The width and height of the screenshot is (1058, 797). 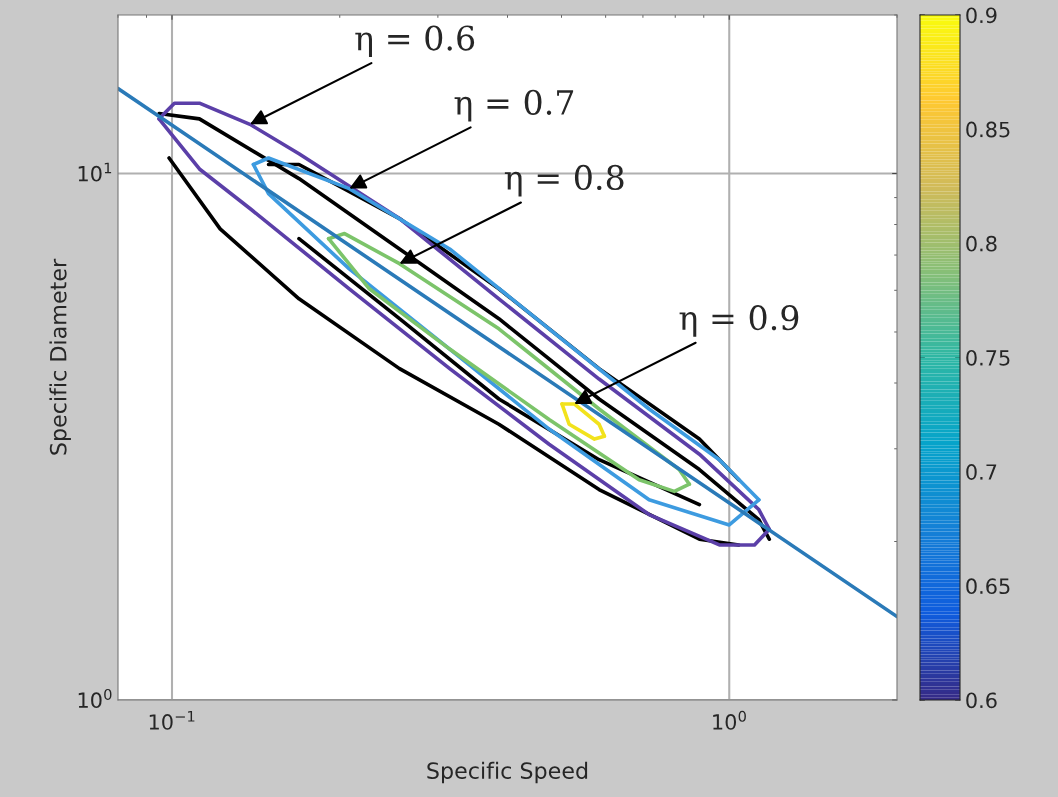 I want to click on color-bar-label: 0.8, so click(x=981, y=243).